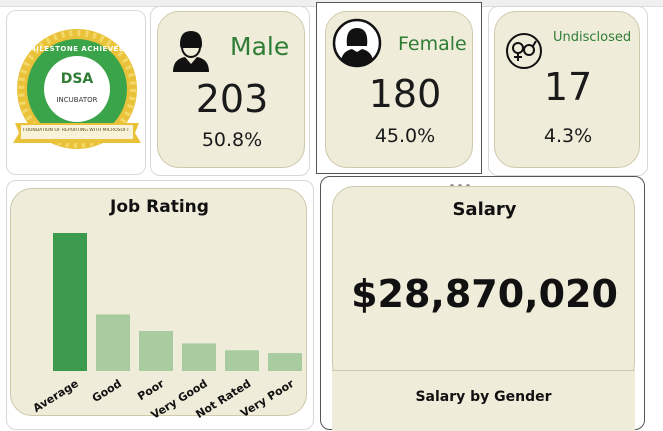 The height and width of the screenshot is (431, 663). Describe the element at coordinates (432, 44) in the screenshot. I see `female-label: Female` at that location.